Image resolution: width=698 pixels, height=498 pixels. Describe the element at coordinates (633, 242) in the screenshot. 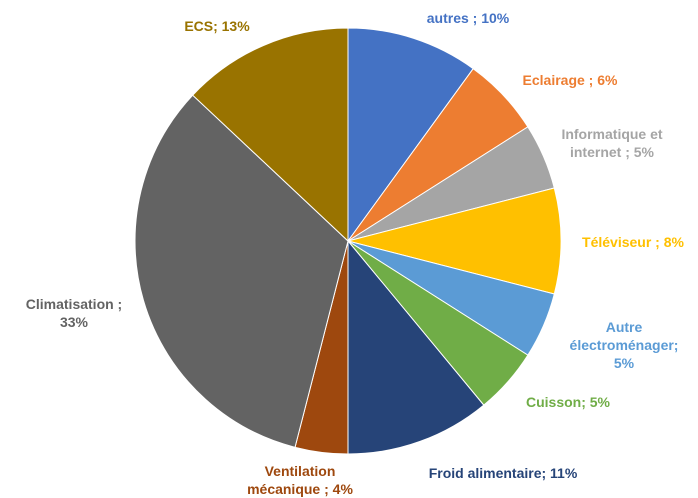

I see `slice-label: Téléviseur ; 8%` at that location.